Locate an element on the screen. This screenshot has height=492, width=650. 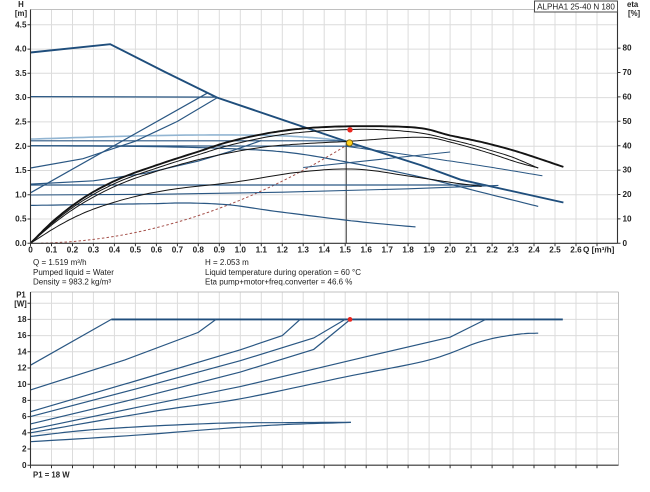
svg-text: Pumped liquid = Water is located at coordinates (73, 272).